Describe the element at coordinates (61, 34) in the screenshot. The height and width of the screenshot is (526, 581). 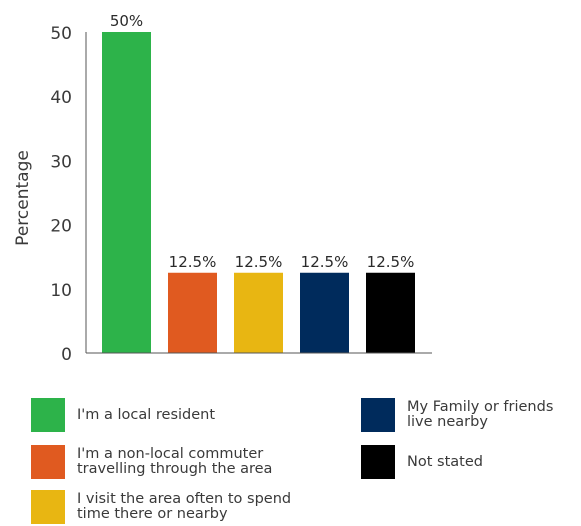
I see `y-tick-label: 50` at that location.